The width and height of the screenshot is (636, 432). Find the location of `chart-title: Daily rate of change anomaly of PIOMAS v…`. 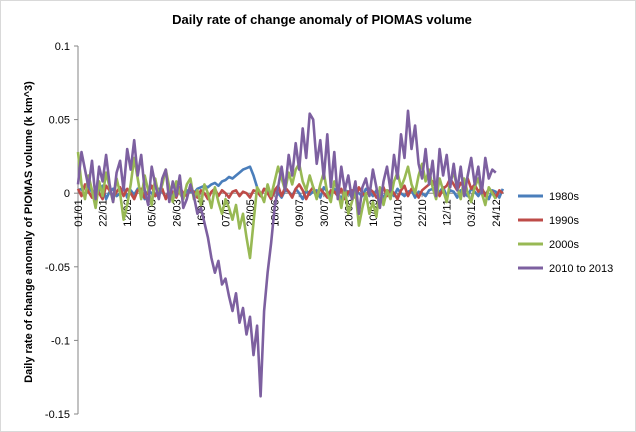

chart-title: Daily rate of change anomaly of PIOMAS v… is located at coordinates (322, 19).